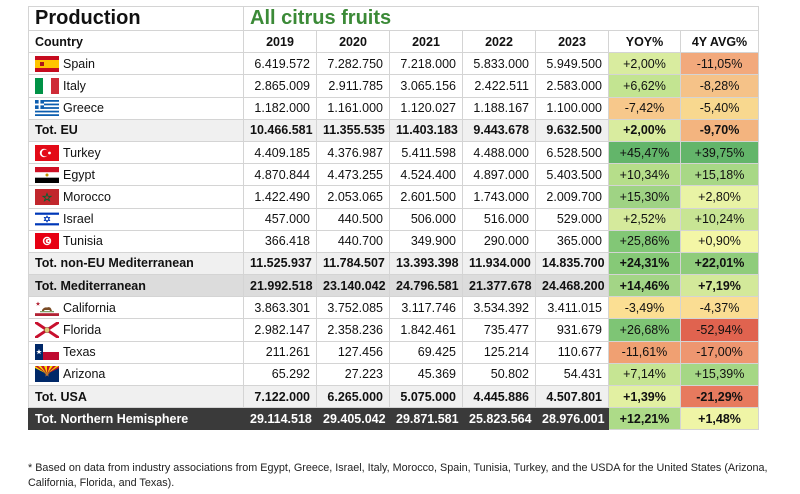  What do you see at coordinates (280, 330) in the screenshot?
I see `value-2019: 2.982.147` at bounding box center [280, 330].